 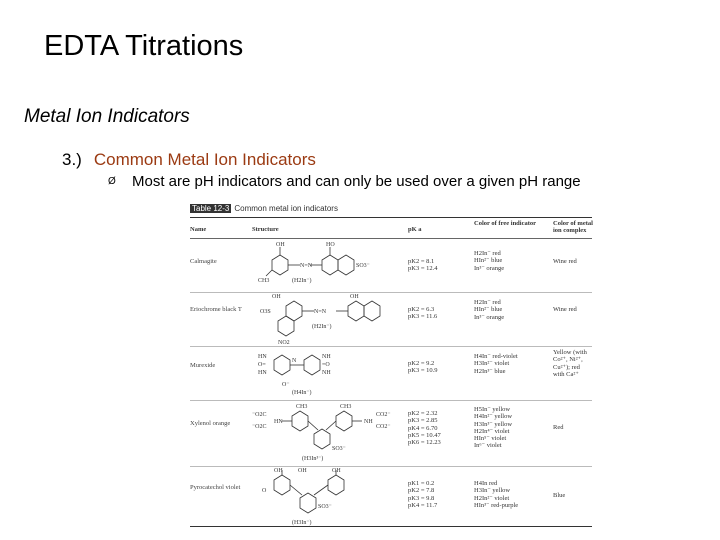 I want to click on murexide-structure: HN O= HN NH =O NH N O⁻(H4In⁻), so click(x=294, y=375).